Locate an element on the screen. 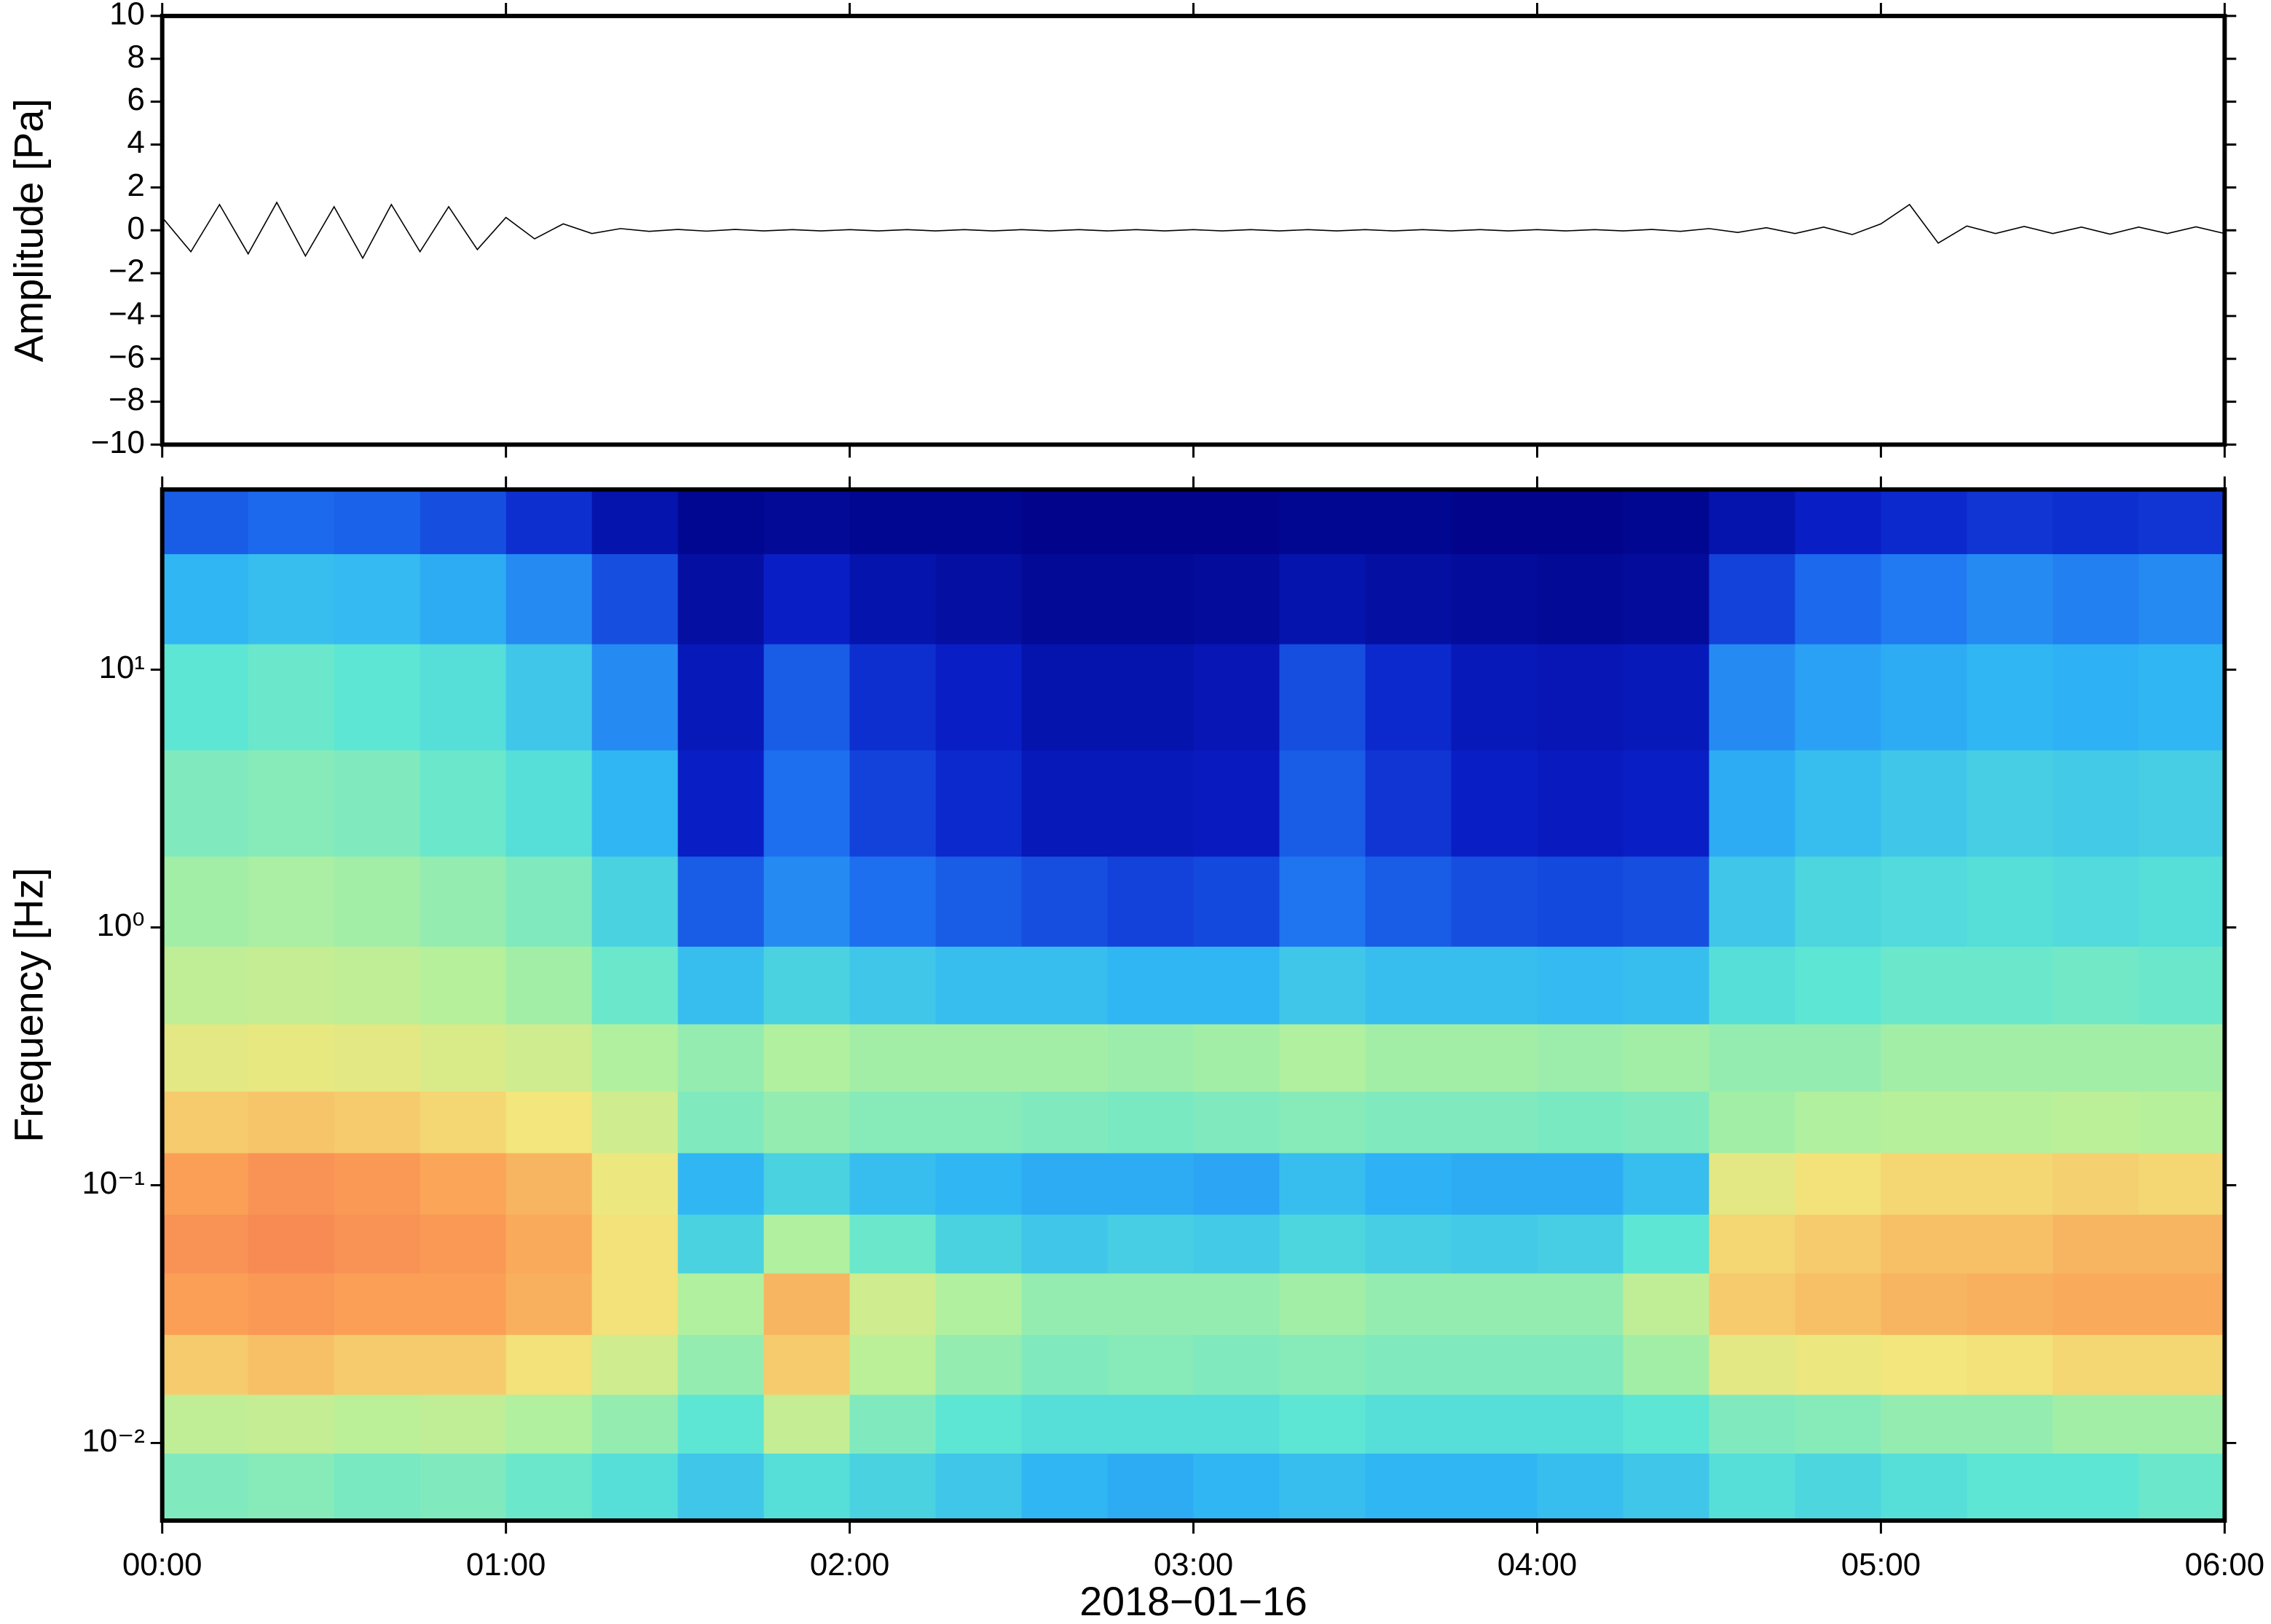  y-tick-label: 10⁻¹ is located at coordinates (113, 1183).